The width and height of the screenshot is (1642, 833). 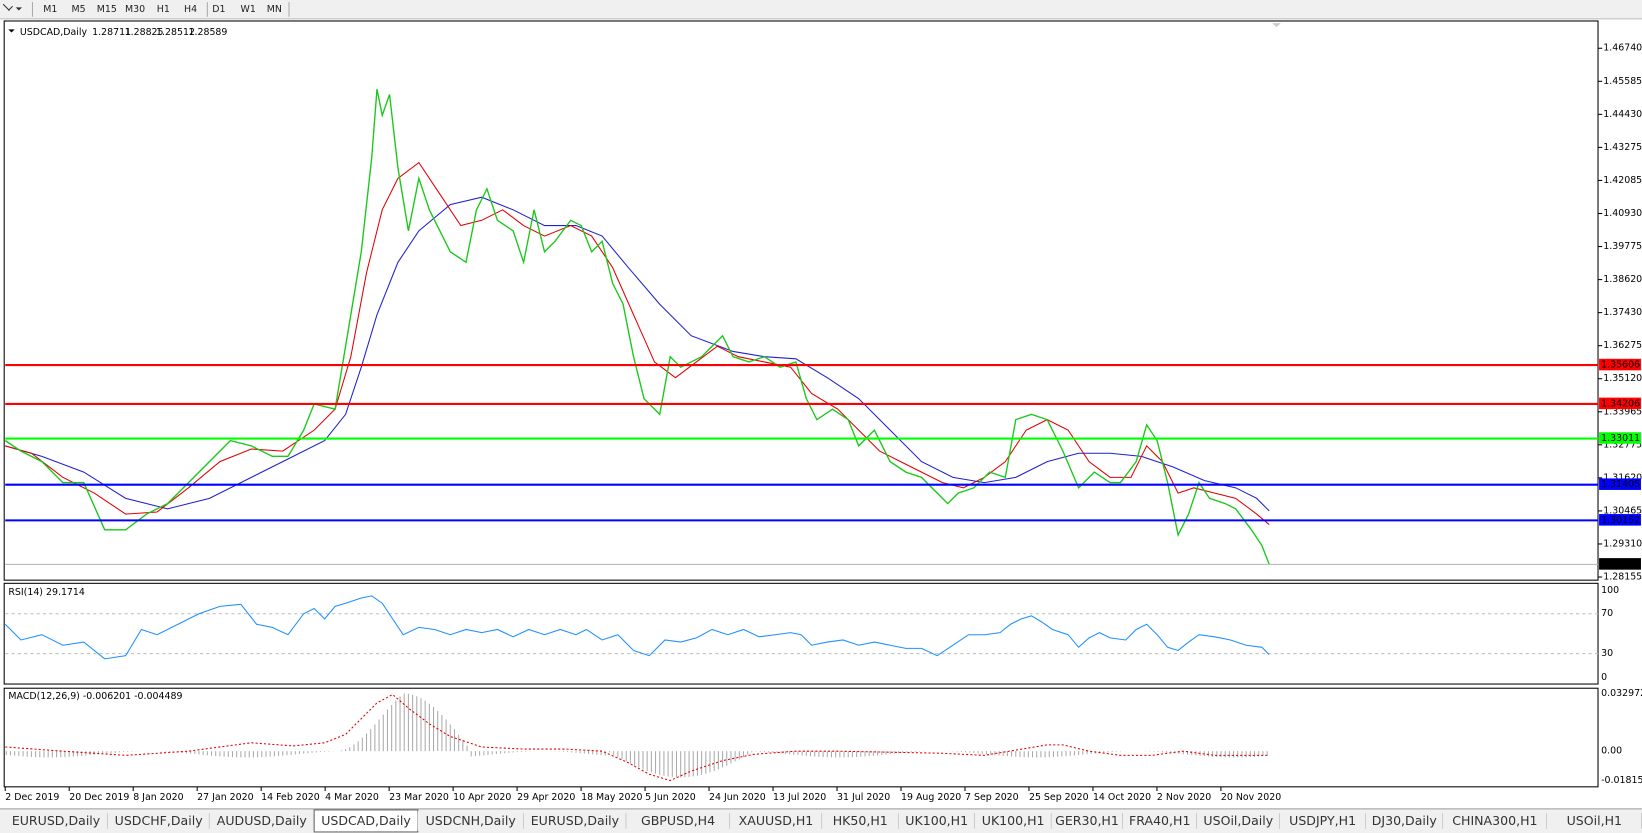 I want to click on rsi-axis-label: 0, so click(x=1604, y=677).